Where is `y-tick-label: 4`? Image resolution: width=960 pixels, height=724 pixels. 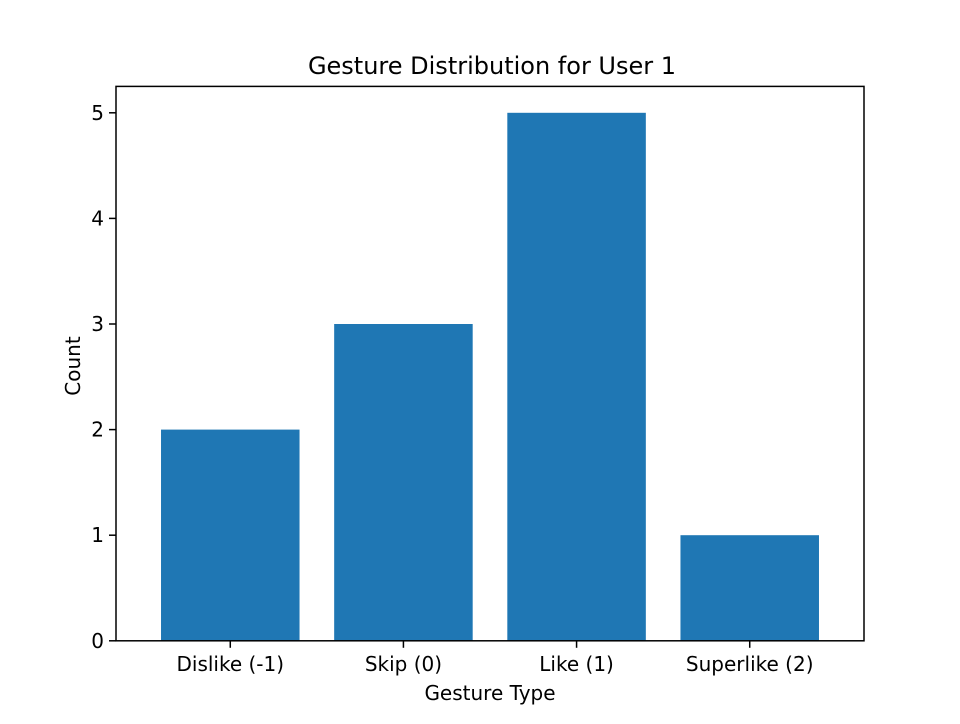 y-tick-label: 4 is located at coordinates (97, 218).